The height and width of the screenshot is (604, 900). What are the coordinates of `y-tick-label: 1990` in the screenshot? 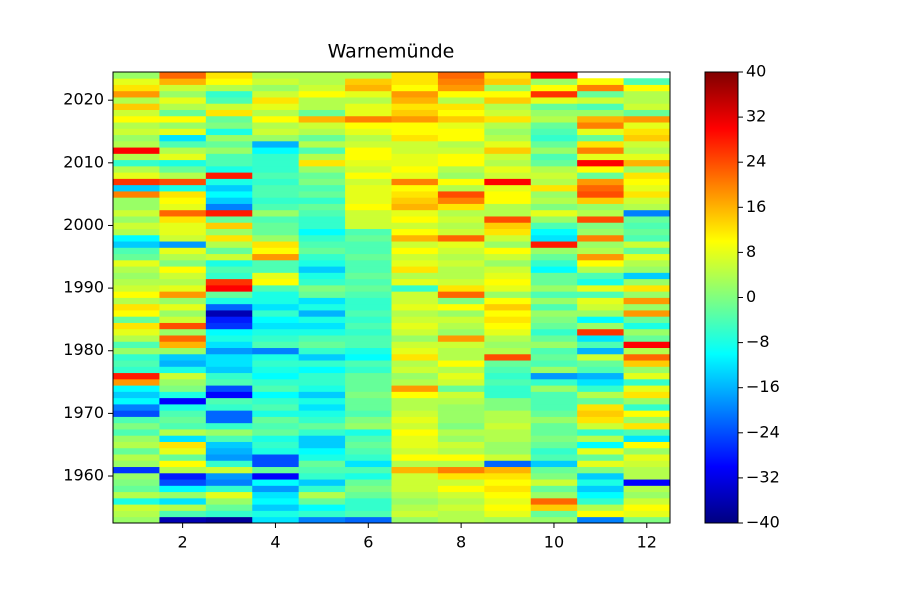 It's located at (83, 287).